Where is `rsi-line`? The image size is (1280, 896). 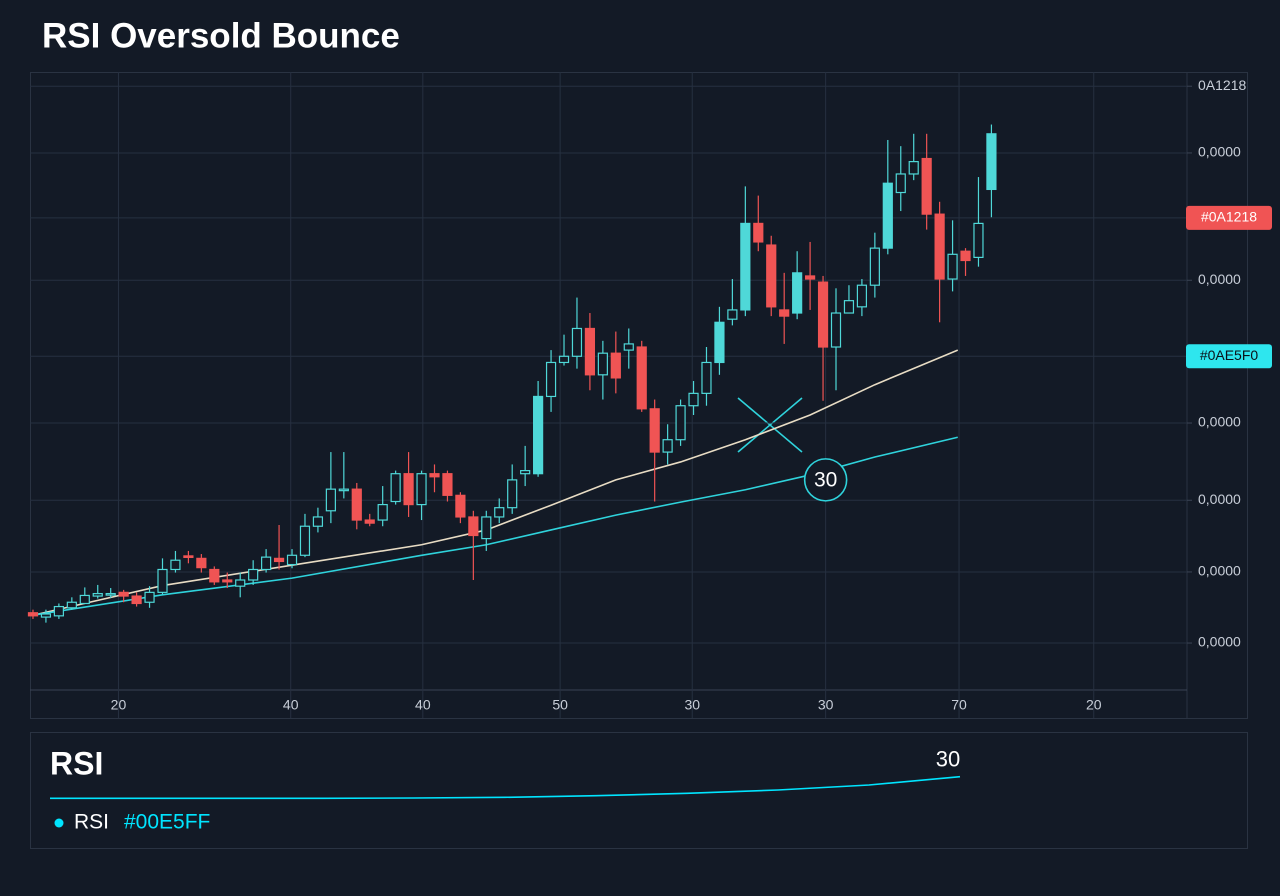 rsi-line is located at coordinates (505, 787).